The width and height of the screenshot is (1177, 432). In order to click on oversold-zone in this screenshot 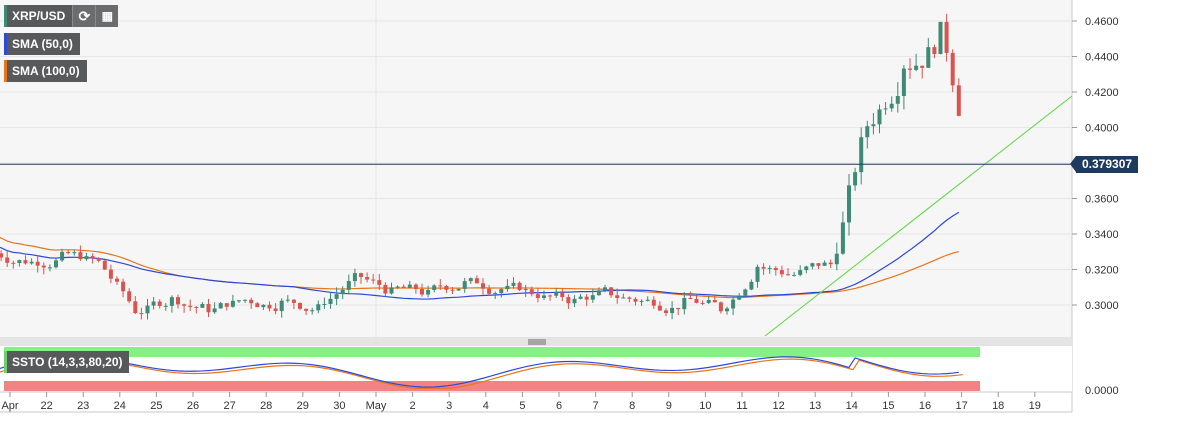, I will do `click(492, 386)`.